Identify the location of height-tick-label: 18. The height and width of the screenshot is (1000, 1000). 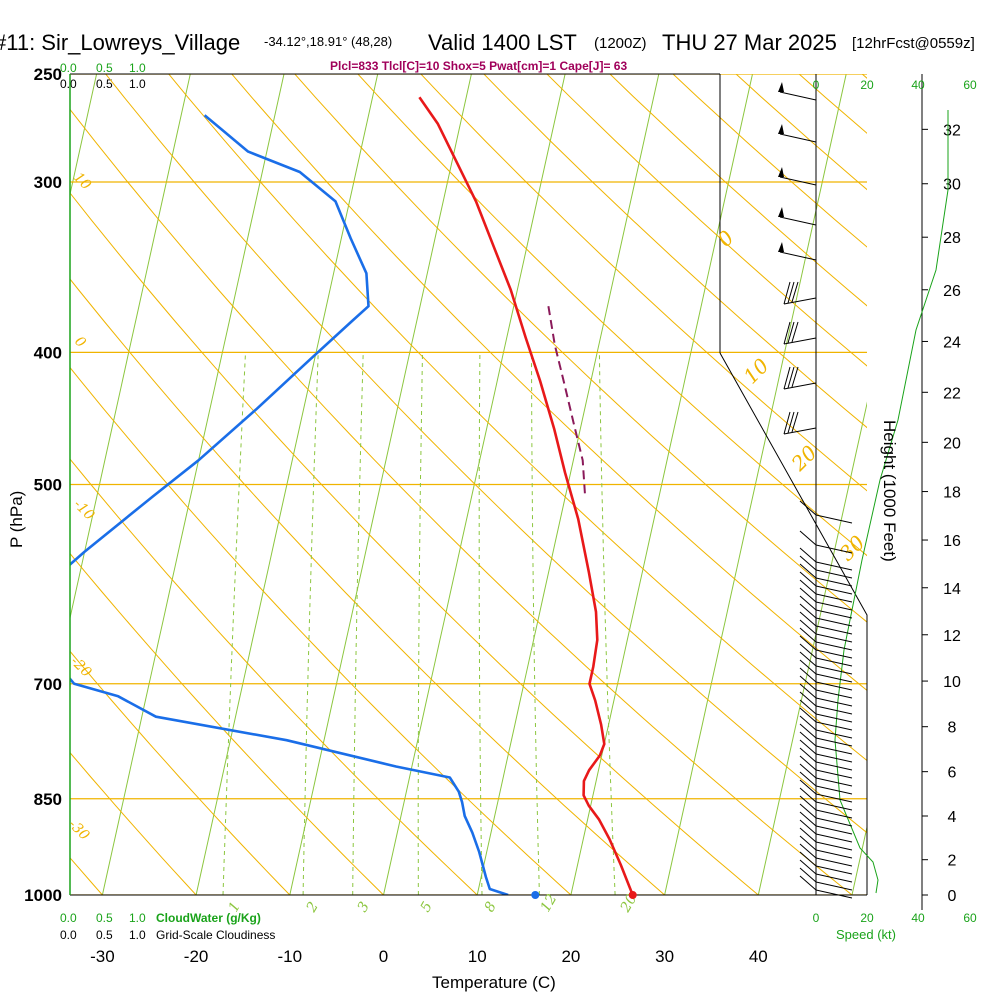
(952, 493).